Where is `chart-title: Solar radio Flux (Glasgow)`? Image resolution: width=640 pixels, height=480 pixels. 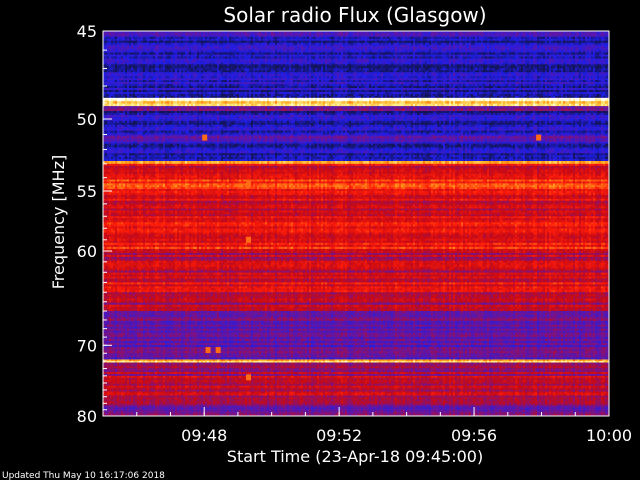 chart-title: Solar radio Flux (Glasgow) is located at coordinates (354, 15).